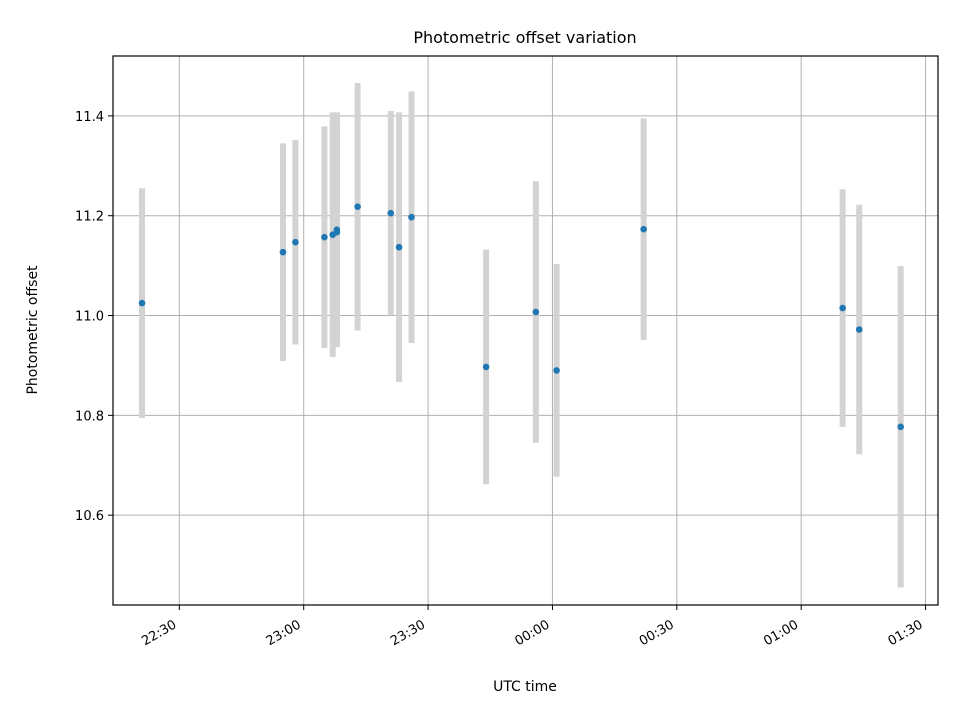 The height and width of the screenshot is (720, 960). Describe the element at coordinates (89, 317) in the screenshot. I see `y-tick-label: 11.0` at that location.